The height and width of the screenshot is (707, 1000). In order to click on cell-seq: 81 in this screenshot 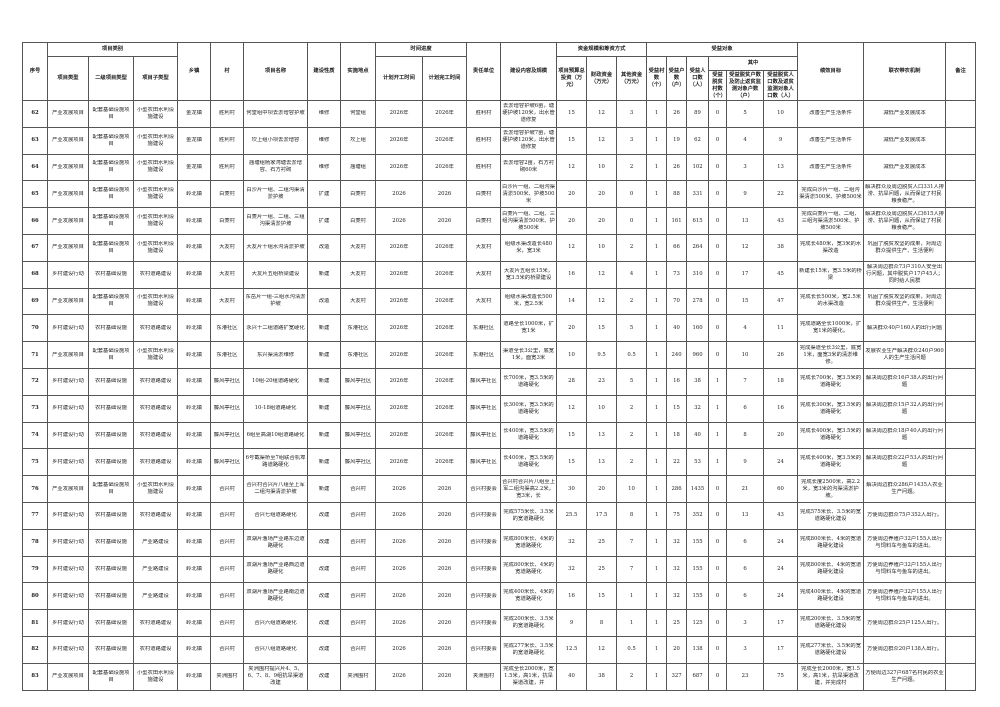, I will do `click(35, 623)`.